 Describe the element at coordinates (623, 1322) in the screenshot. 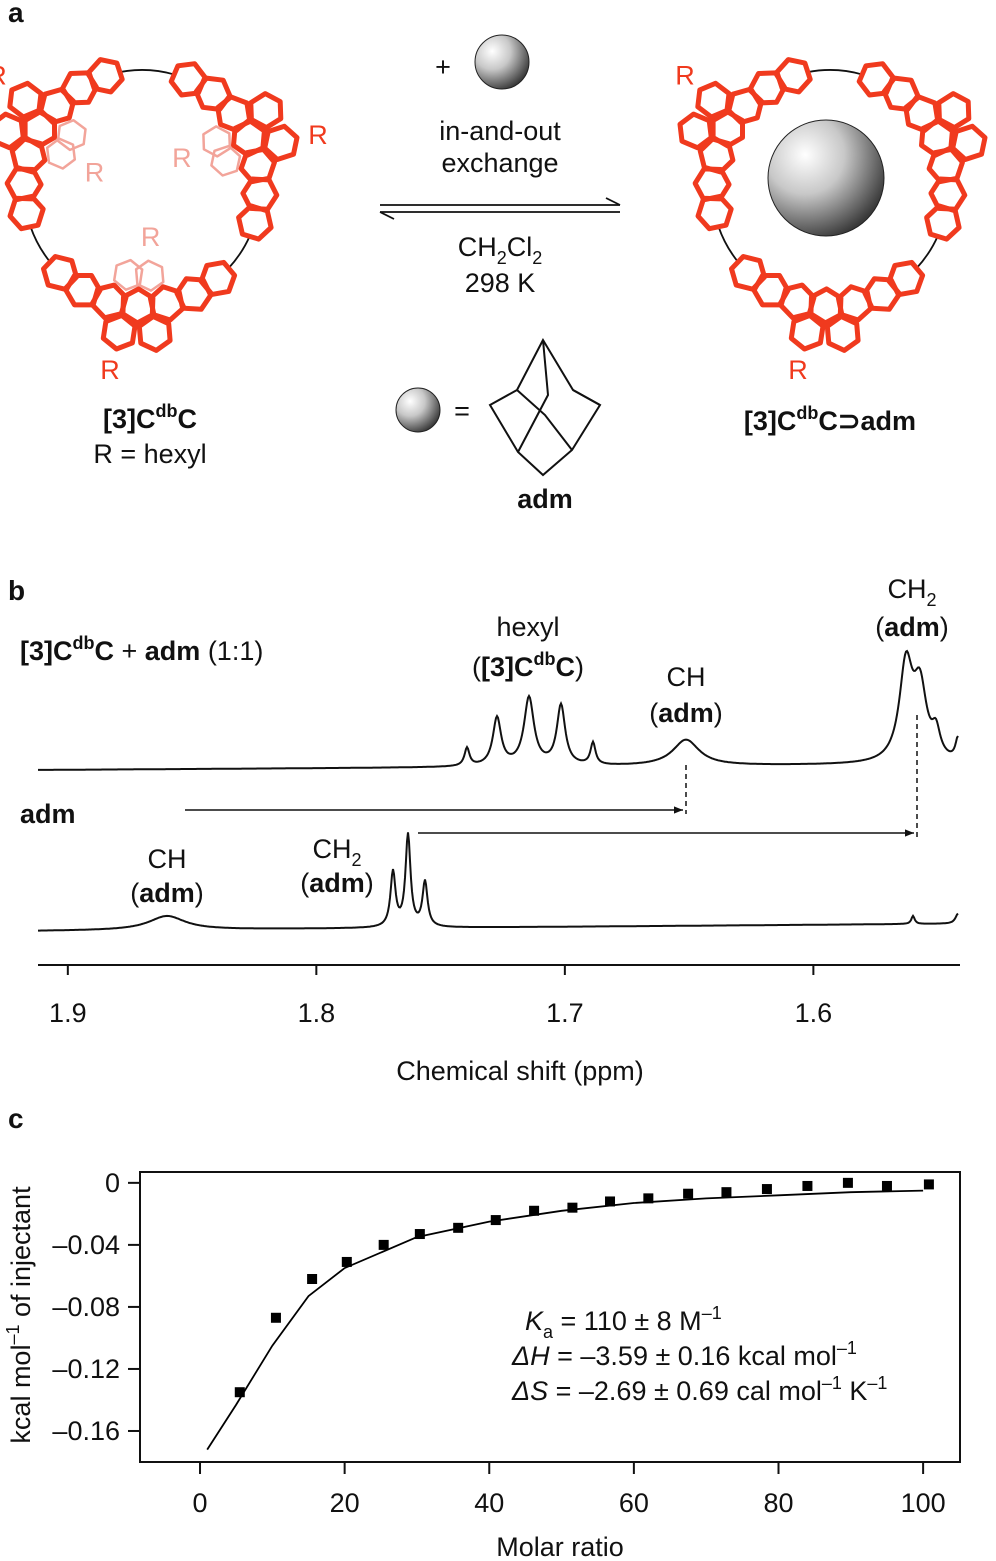

I see `parameter: Ka = 110 ± 8 M–1` at that location.